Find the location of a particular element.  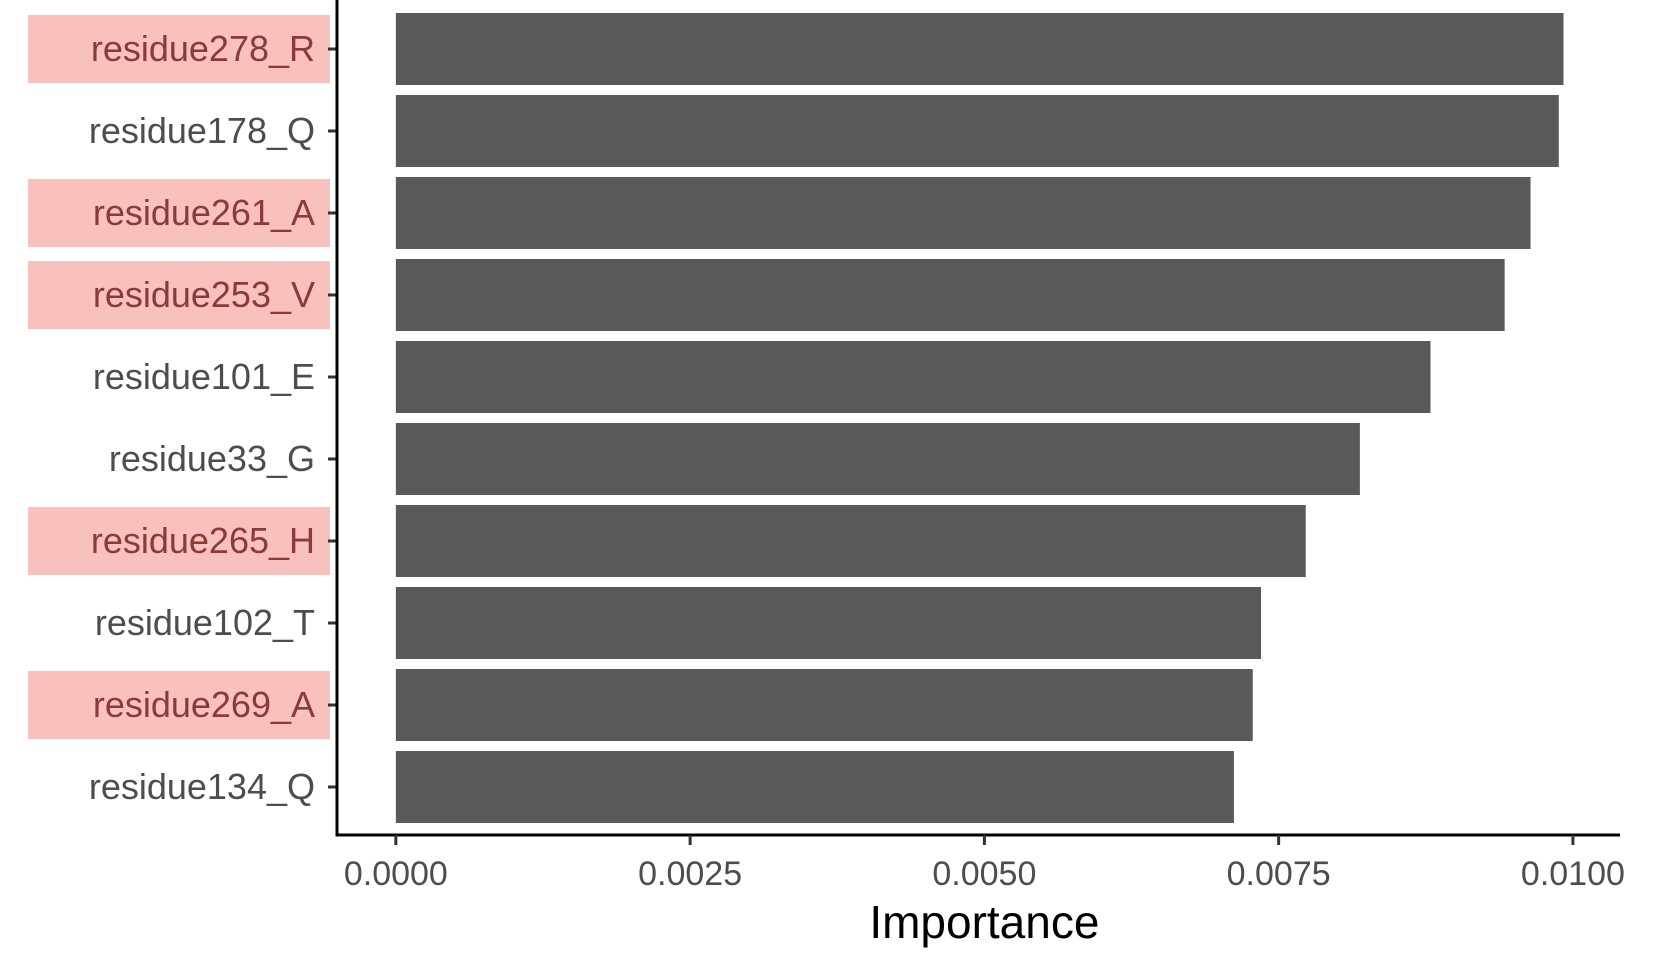

y-tick-label: residue261_A is located at coordinates (204, 212).